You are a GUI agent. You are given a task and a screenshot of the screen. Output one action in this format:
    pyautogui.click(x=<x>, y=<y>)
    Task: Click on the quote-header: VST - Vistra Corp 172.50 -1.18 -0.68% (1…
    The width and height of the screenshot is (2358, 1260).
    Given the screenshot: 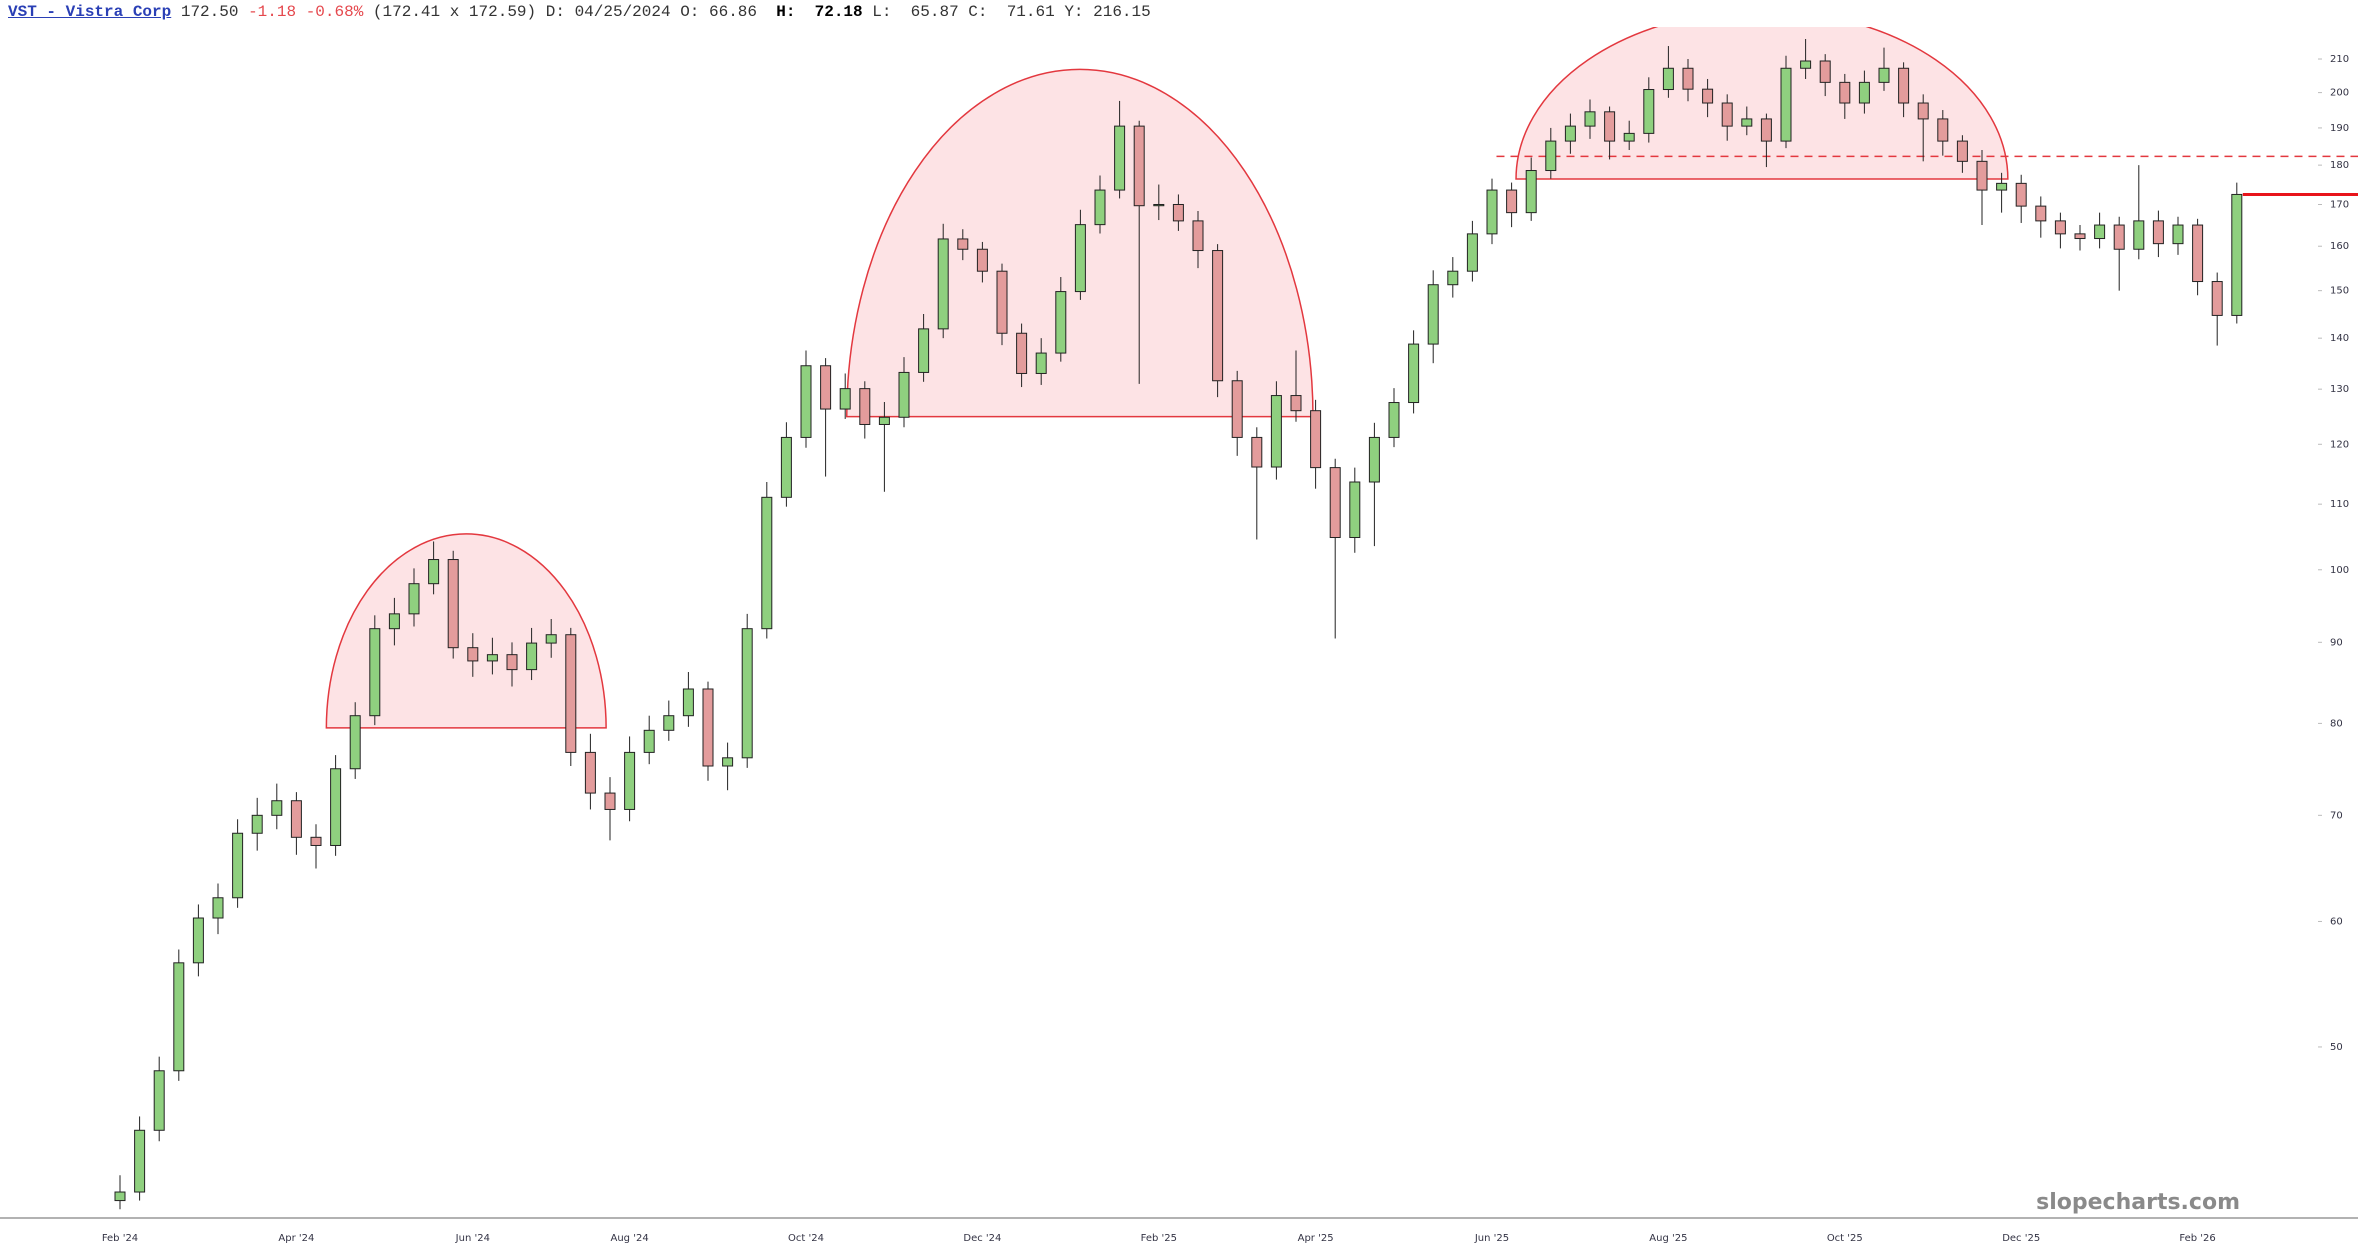 What is the action you would take?
    pyautogui.click(x=579, y=12)
    